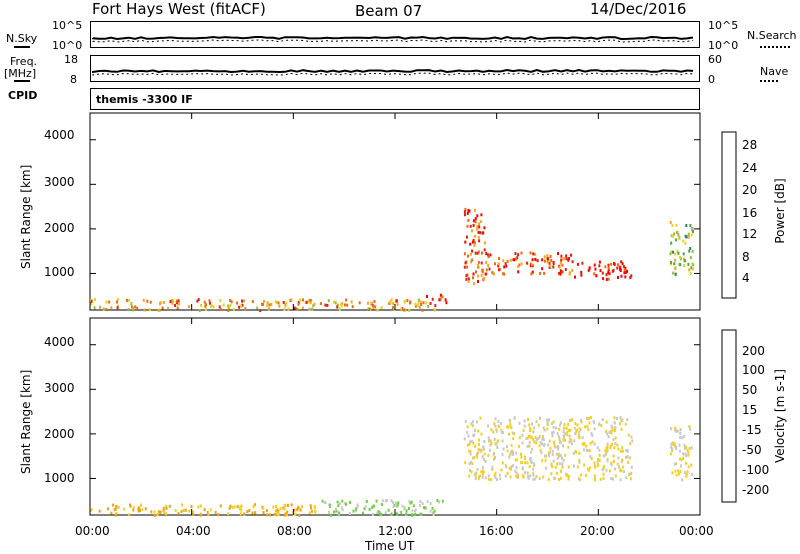 The image size is (800, 554). Describe the element at coordinates (750, 168) in the screenshot. I see `power-cbar-tick-1: 24` at that location.